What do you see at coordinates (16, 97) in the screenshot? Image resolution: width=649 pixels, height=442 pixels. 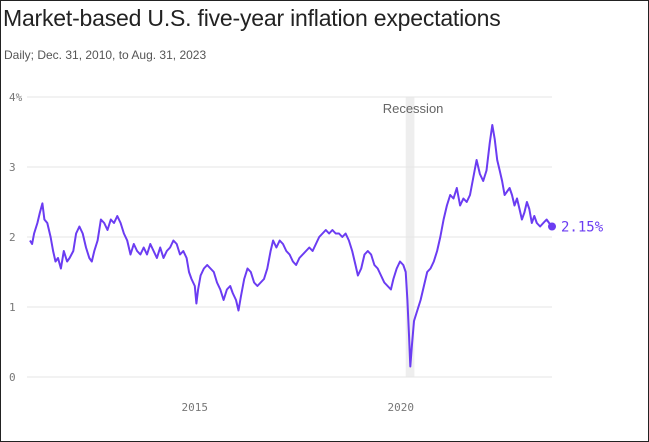 I see `y-tick-label-4: 4%` at bounding box center [16, 97].